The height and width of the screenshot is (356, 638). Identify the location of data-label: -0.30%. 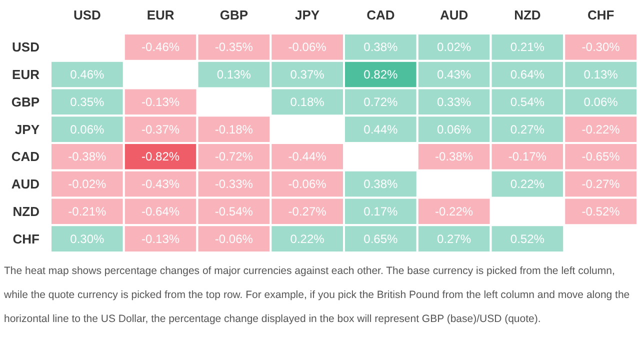
(601, 47).